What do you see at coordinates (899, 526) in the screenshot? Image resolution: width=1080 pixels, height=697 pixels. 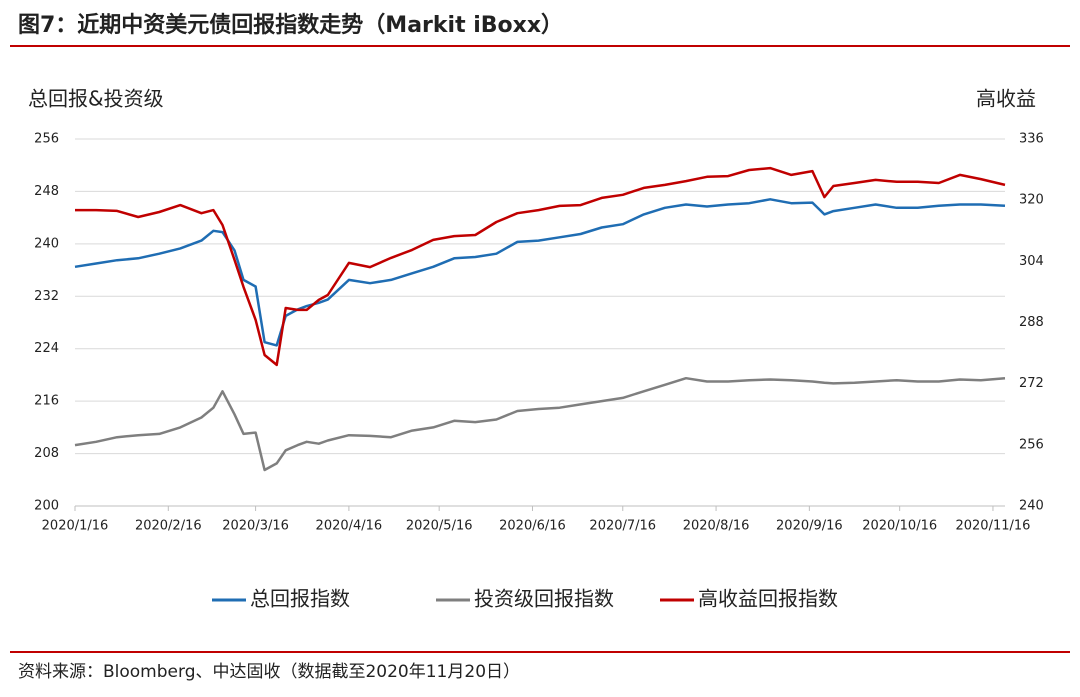 I see `x-tick-label: 2020/10/16` at bounding box center [899, 526].